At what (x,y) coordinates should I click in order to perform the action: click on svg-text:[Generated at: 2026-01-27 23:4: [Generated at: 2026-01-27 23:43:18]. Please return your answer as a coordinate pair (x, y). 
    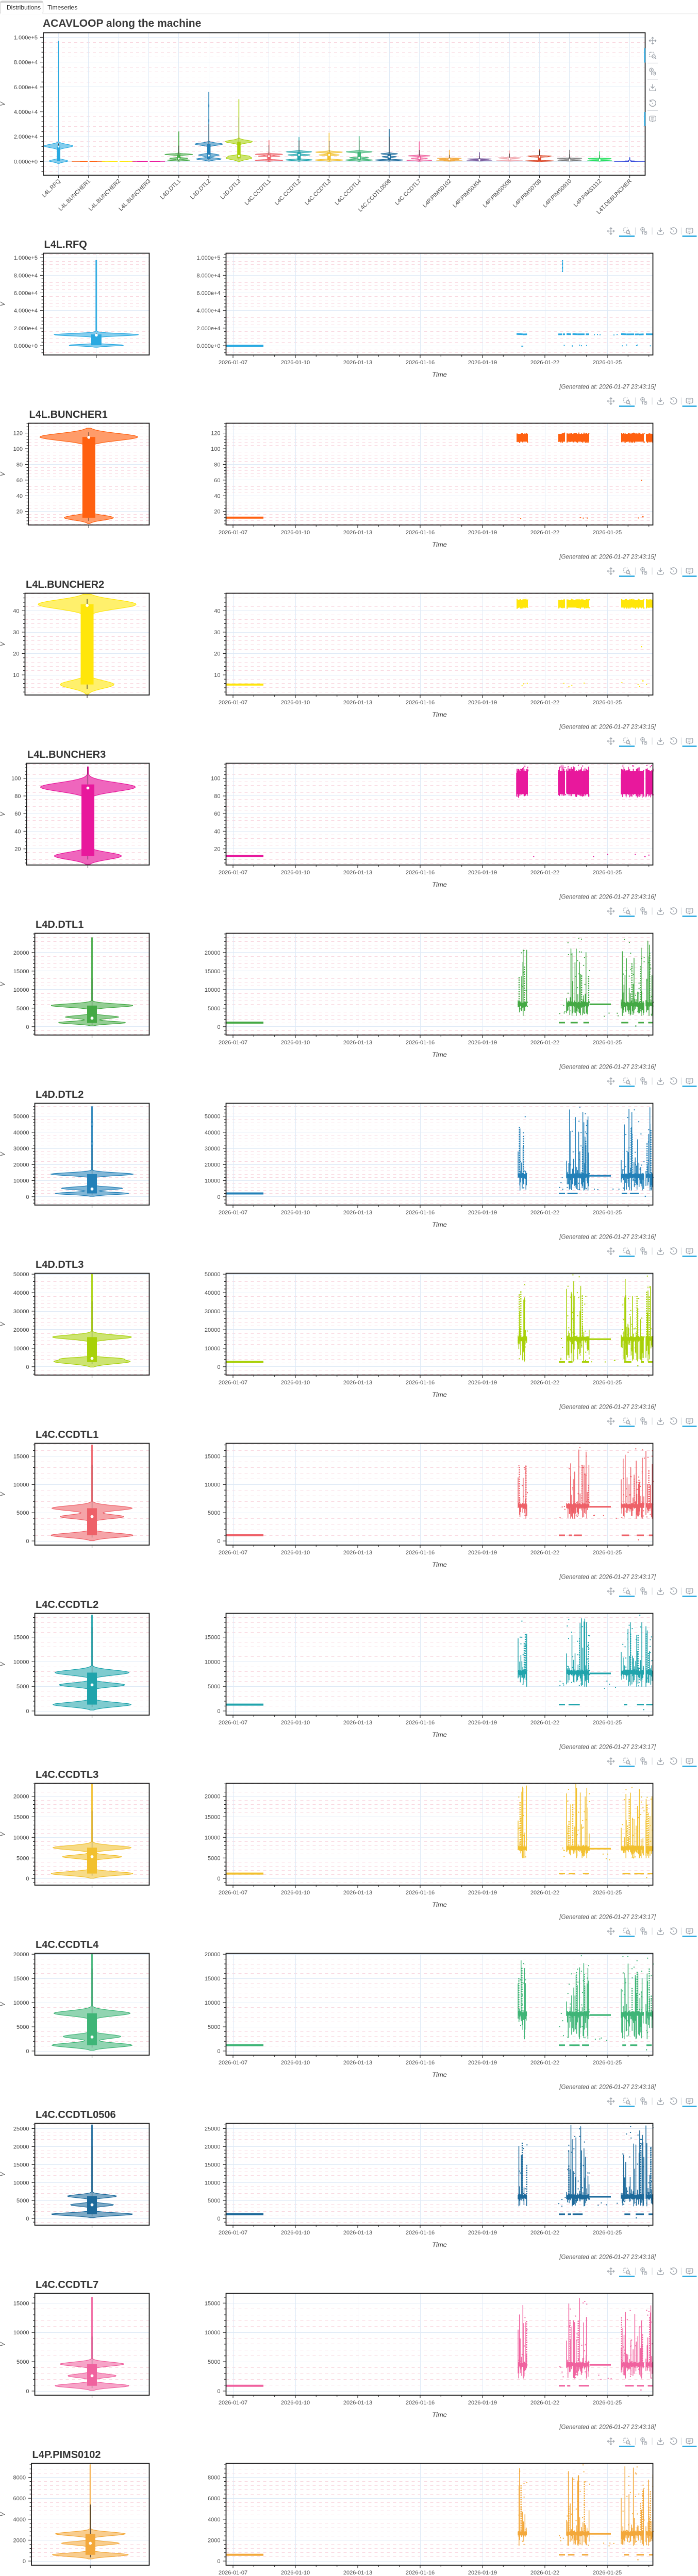
    Looking at the image, I should click on (607, 2258).